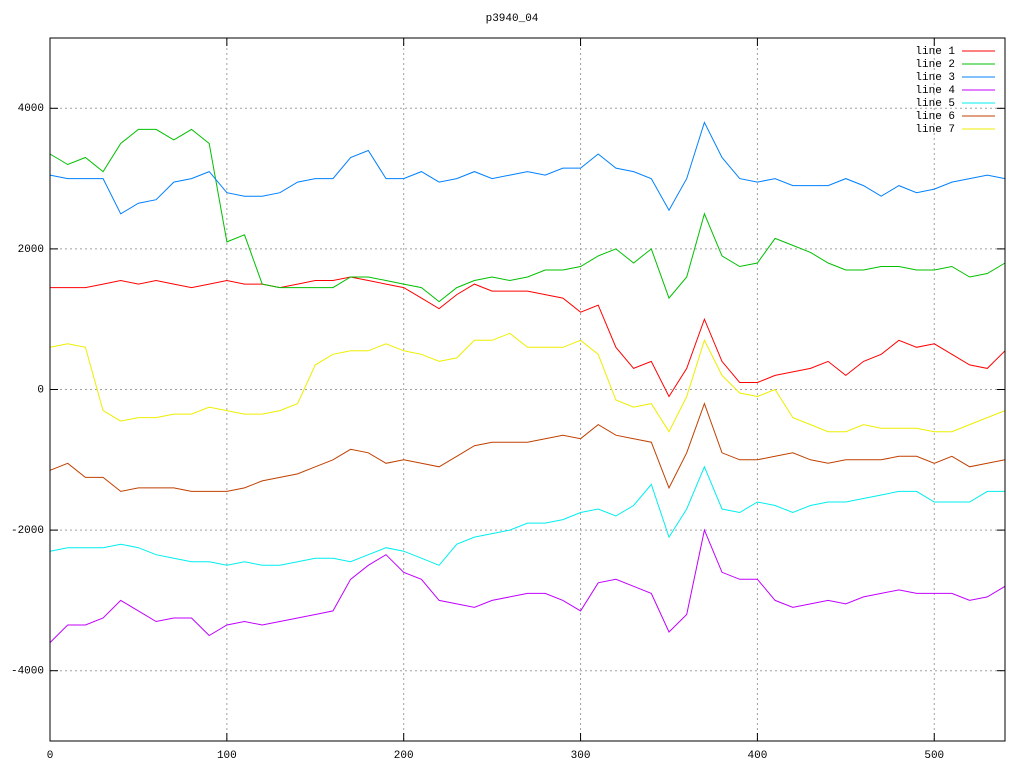 The height and width of the screenshot is (768, 1024). What do you see at coordinates (50, 756) in the screenshot?
I see `x-tick-label: 0` at bounding box center [50, 756].